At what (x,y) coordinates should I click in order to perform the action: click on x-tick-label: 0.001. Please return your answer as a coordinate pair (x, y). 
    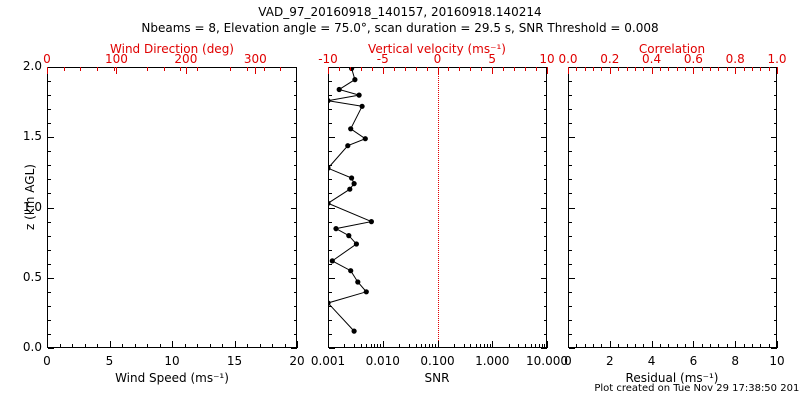
    Looking at the image, I should click on (328, 361).